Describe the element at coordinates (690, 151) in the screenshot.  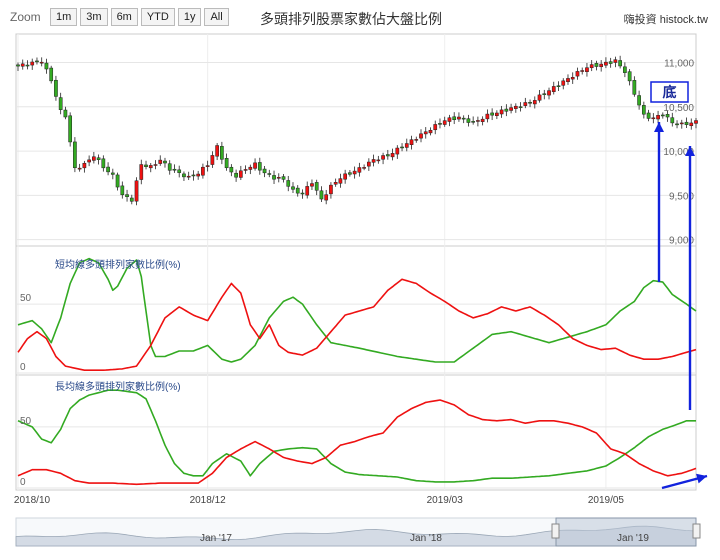
I see `arrow-up-long-head` at that location.